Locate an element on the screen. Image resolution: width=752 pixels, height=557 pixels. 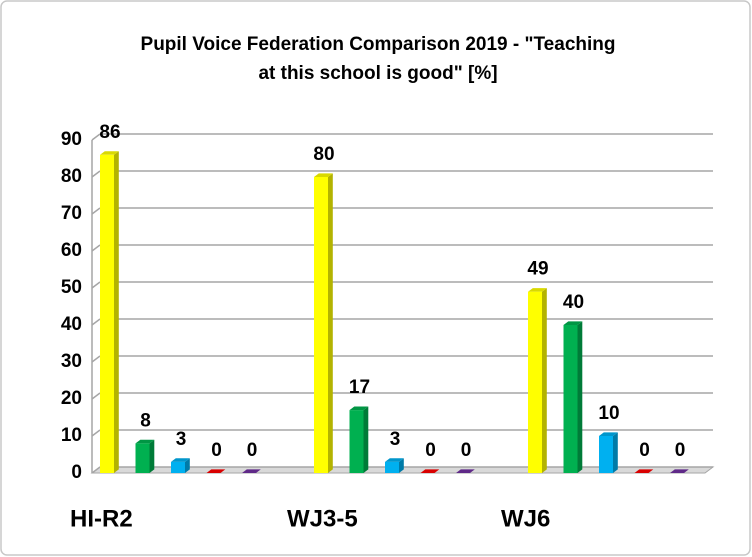
value-label: 17 is located at coordinates (359, 387).